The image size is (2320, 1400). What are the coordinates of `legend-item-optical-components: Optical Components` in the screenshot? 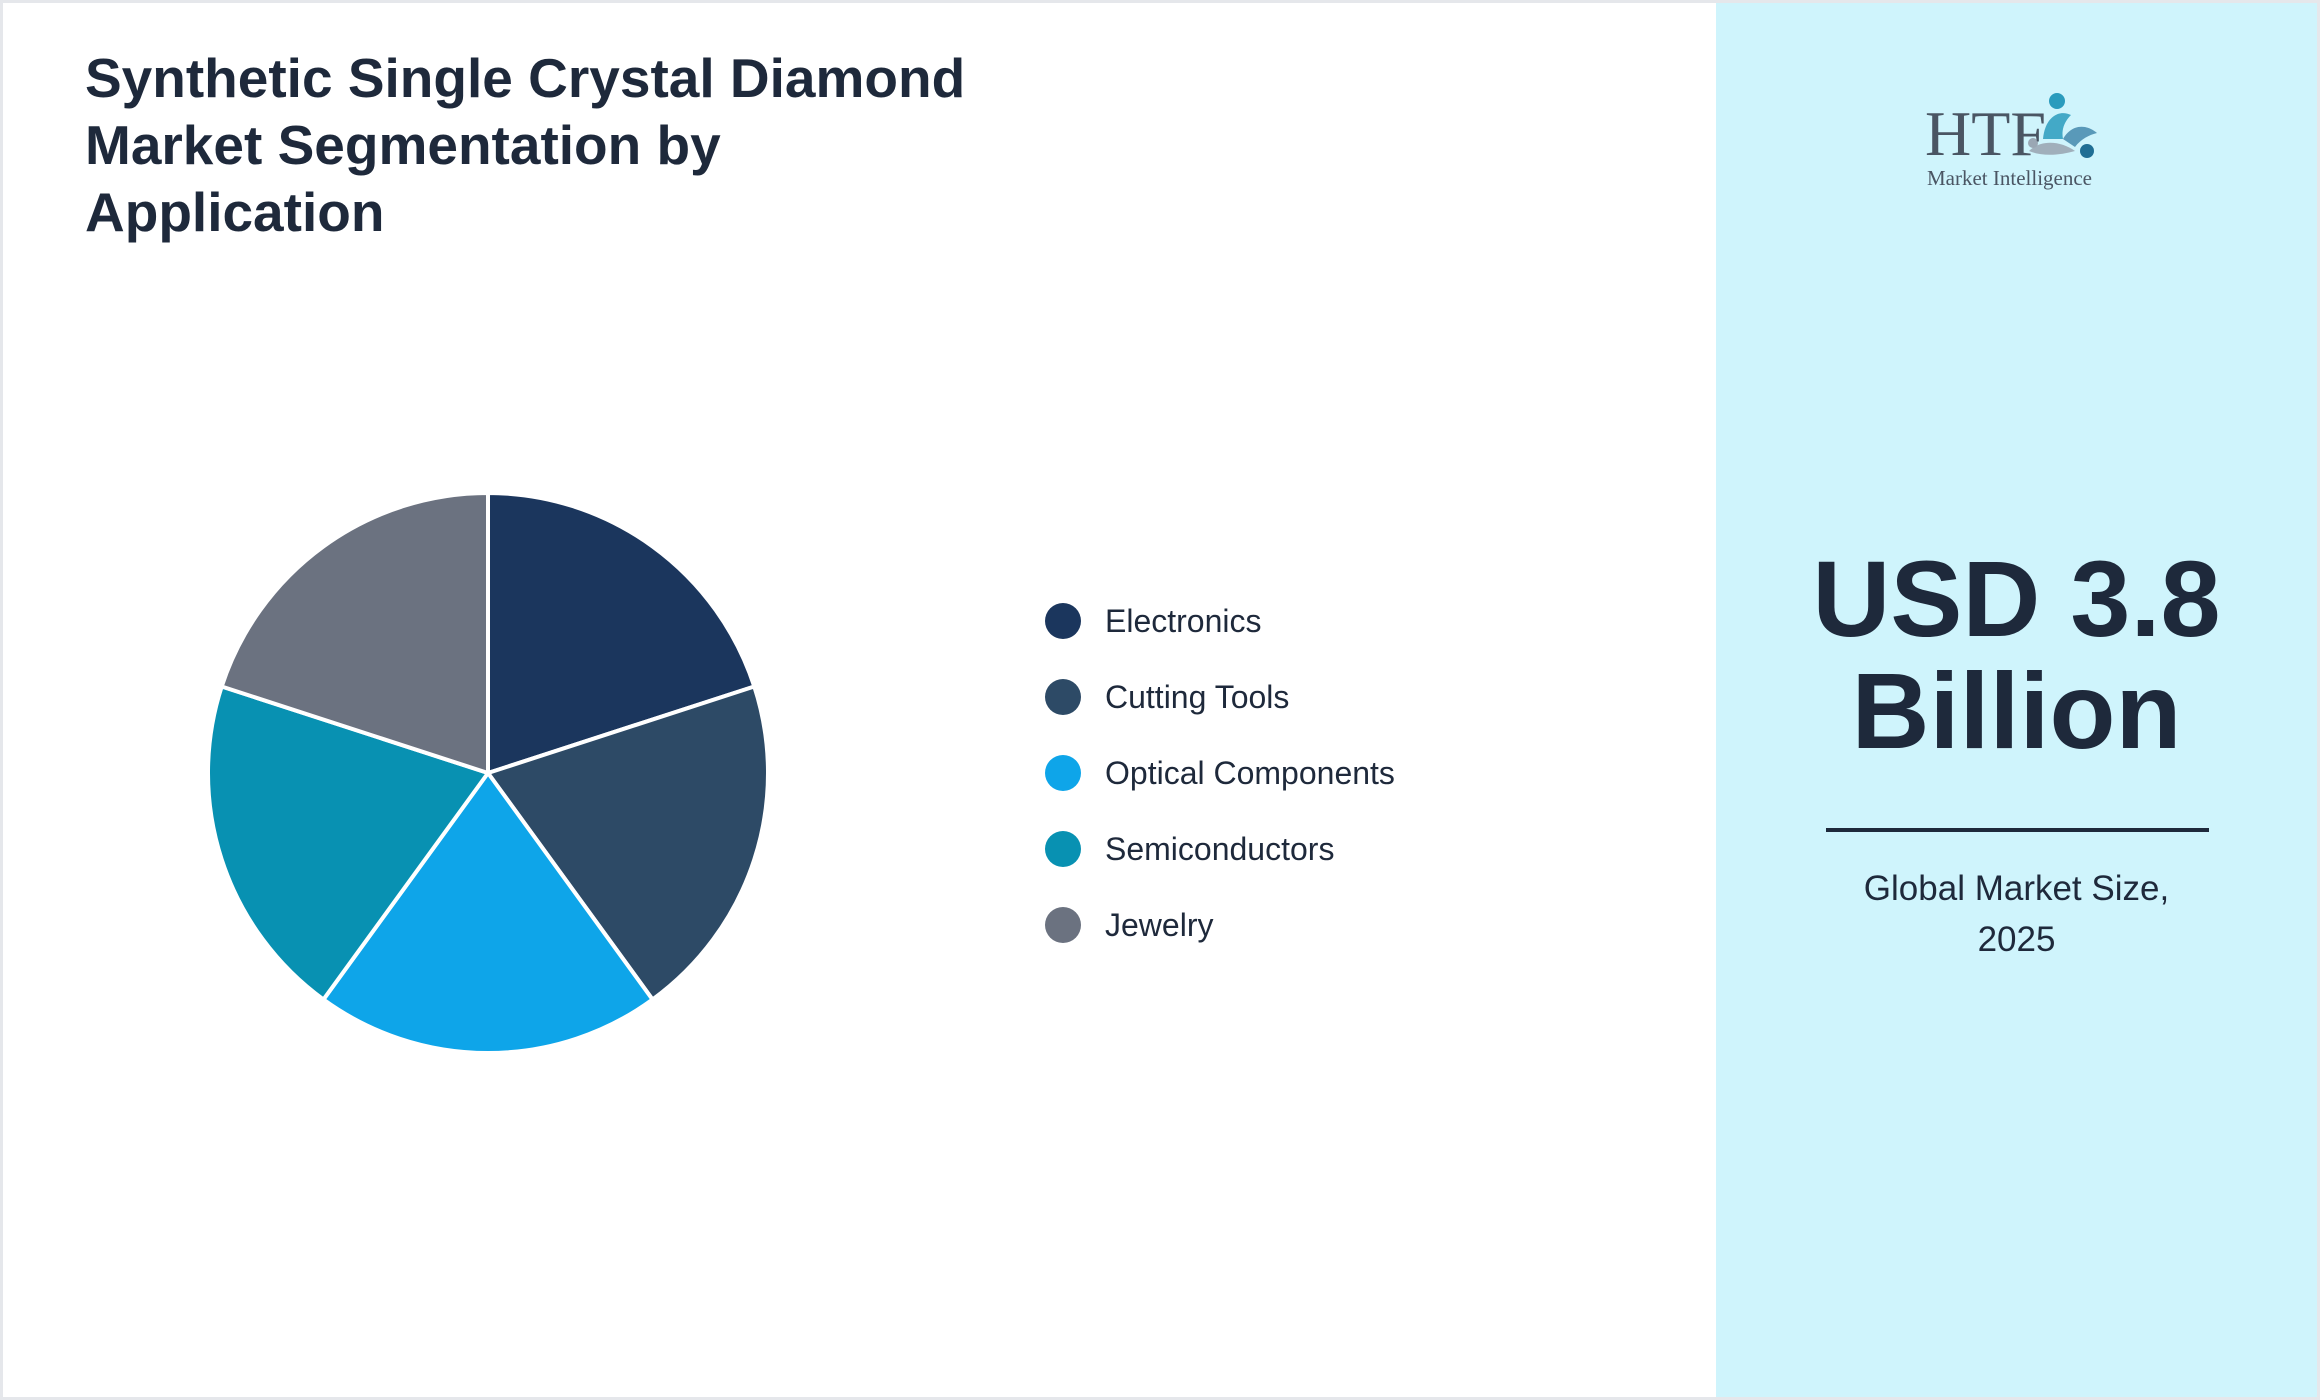 It's located at (1220, 773).